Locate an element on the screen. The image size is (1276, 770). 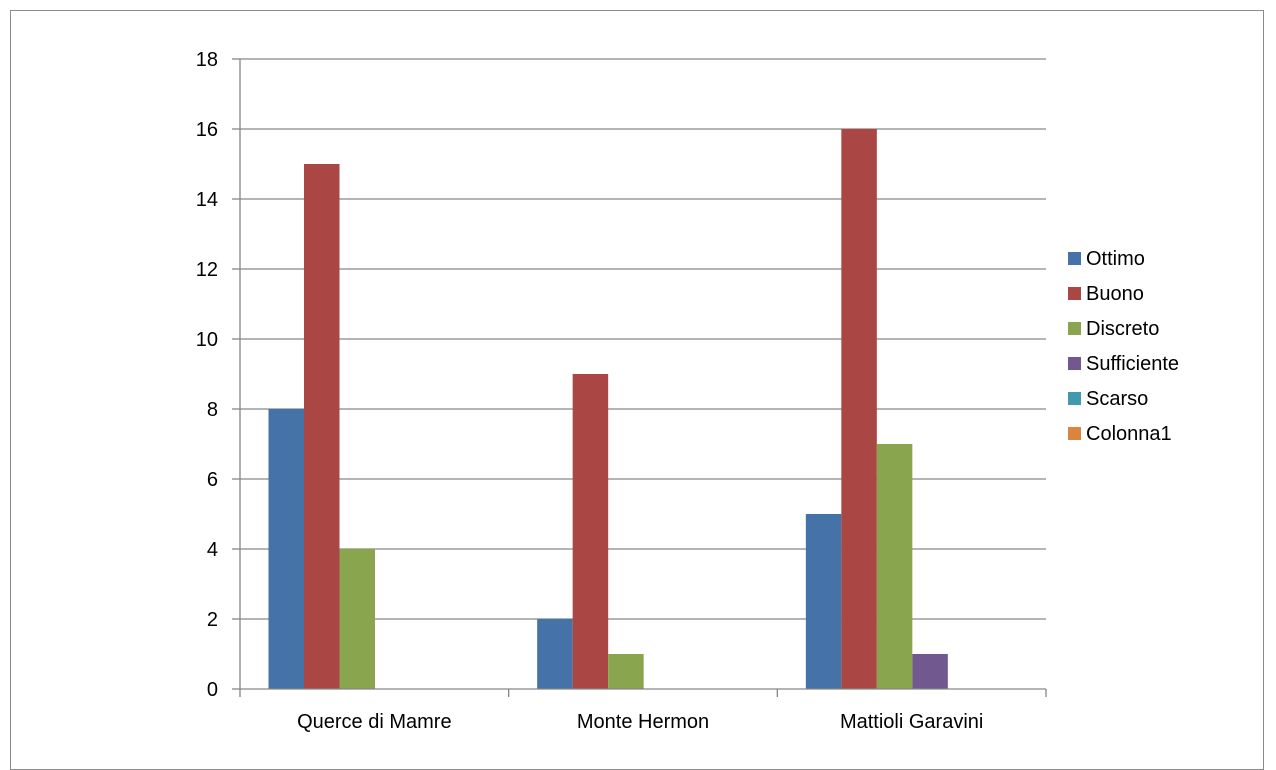
legend-label-discreto: Discreto is located at coordinates (1122, 329).